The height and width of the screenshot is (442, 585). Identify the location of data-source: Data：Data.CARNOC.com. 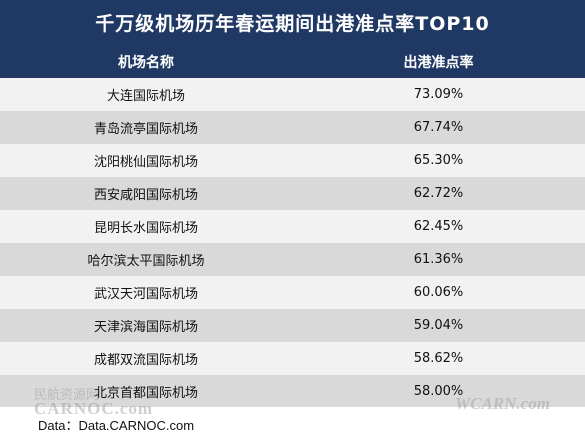
(116, 425).